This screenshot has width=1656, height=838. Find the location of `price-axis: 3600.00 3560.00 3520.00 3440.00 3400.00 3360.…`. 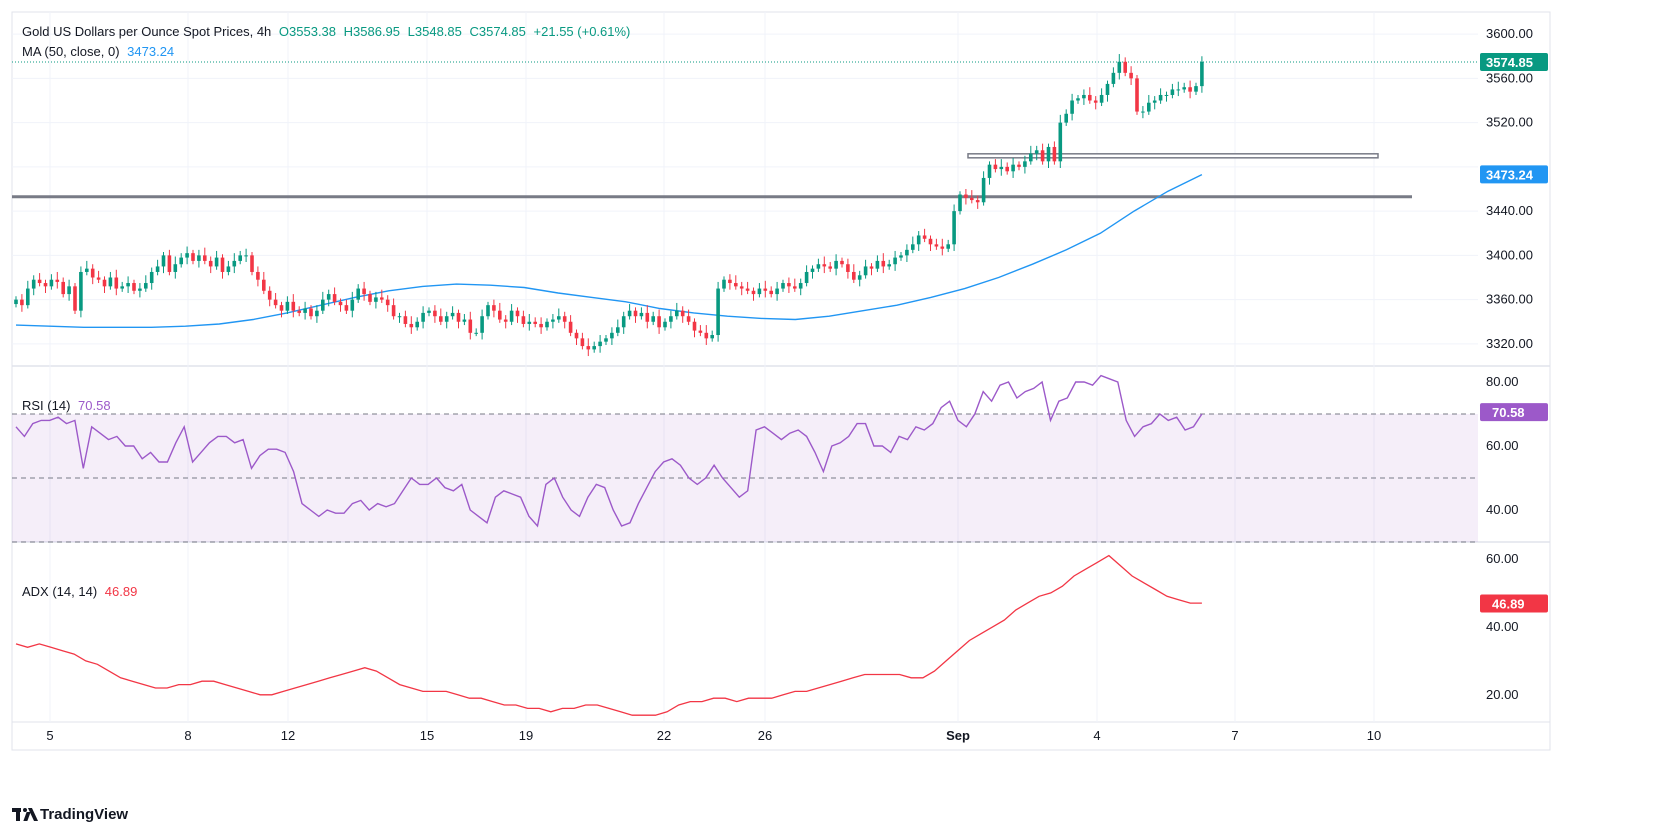

price-axis: 3600.00 3560.00 3520.00 3440.00 3400.00 3360.… is located at coordinates (1514, 188).